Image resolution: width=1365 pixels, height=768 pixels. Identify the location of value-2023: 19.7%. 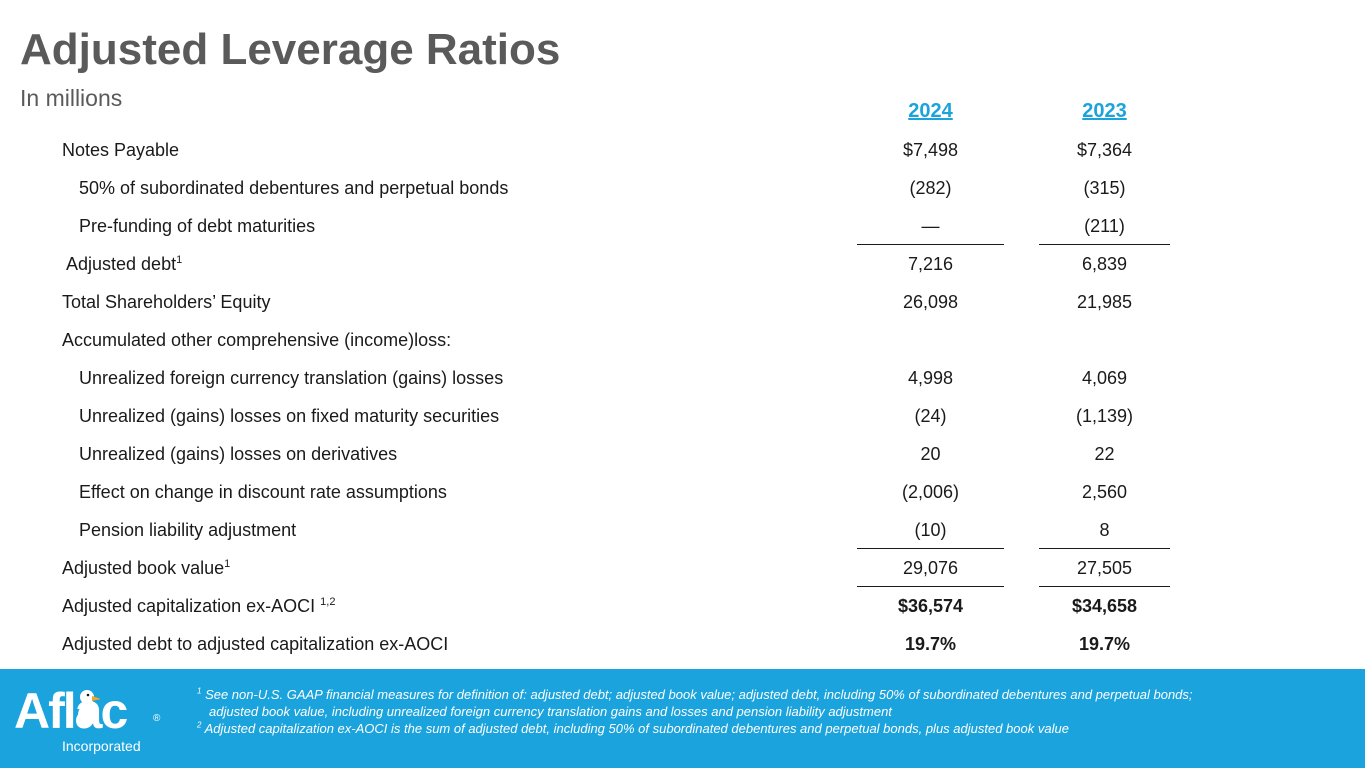
(1104, 644).